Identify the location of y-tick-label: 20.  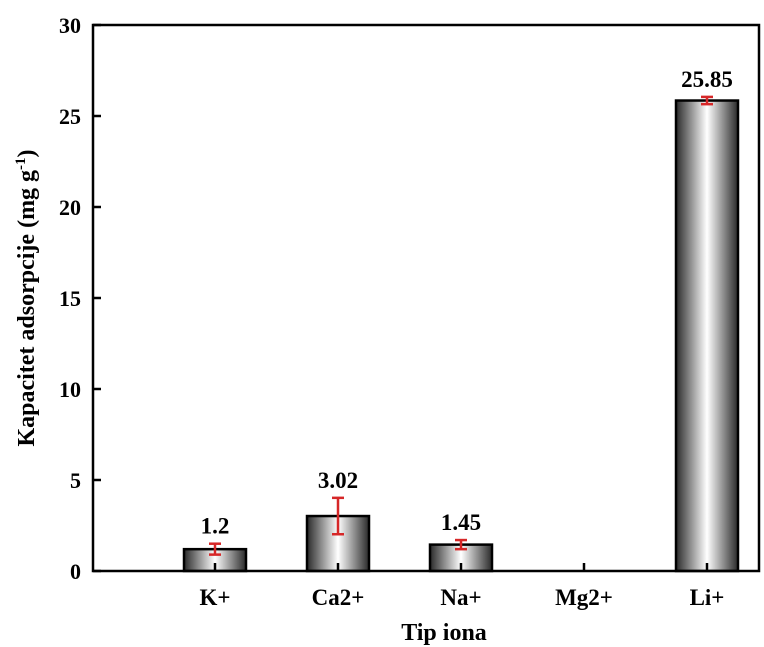
(70, 207).